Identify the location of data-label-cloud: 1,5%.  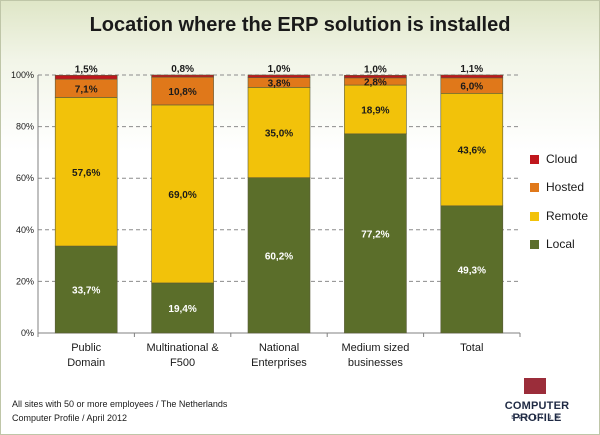
(86, 69).